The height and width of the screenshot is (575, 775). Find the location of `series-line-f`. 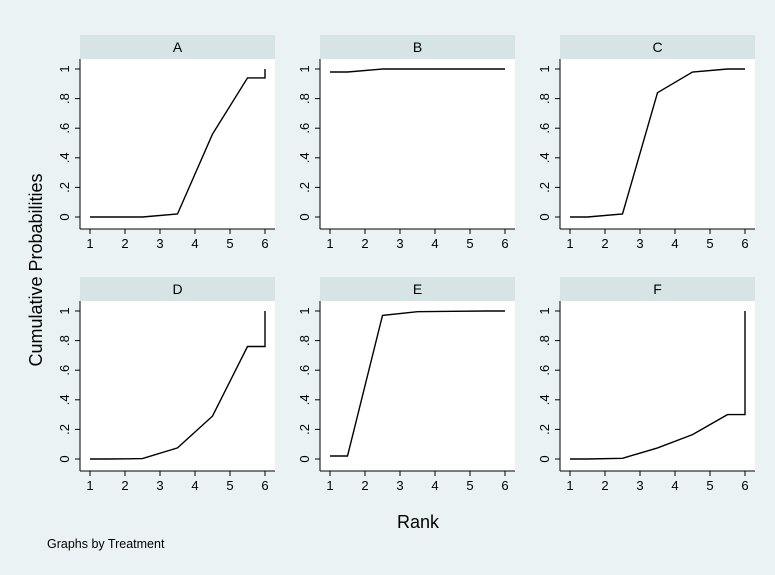

series-line-f is located at coordinates (658, 385).